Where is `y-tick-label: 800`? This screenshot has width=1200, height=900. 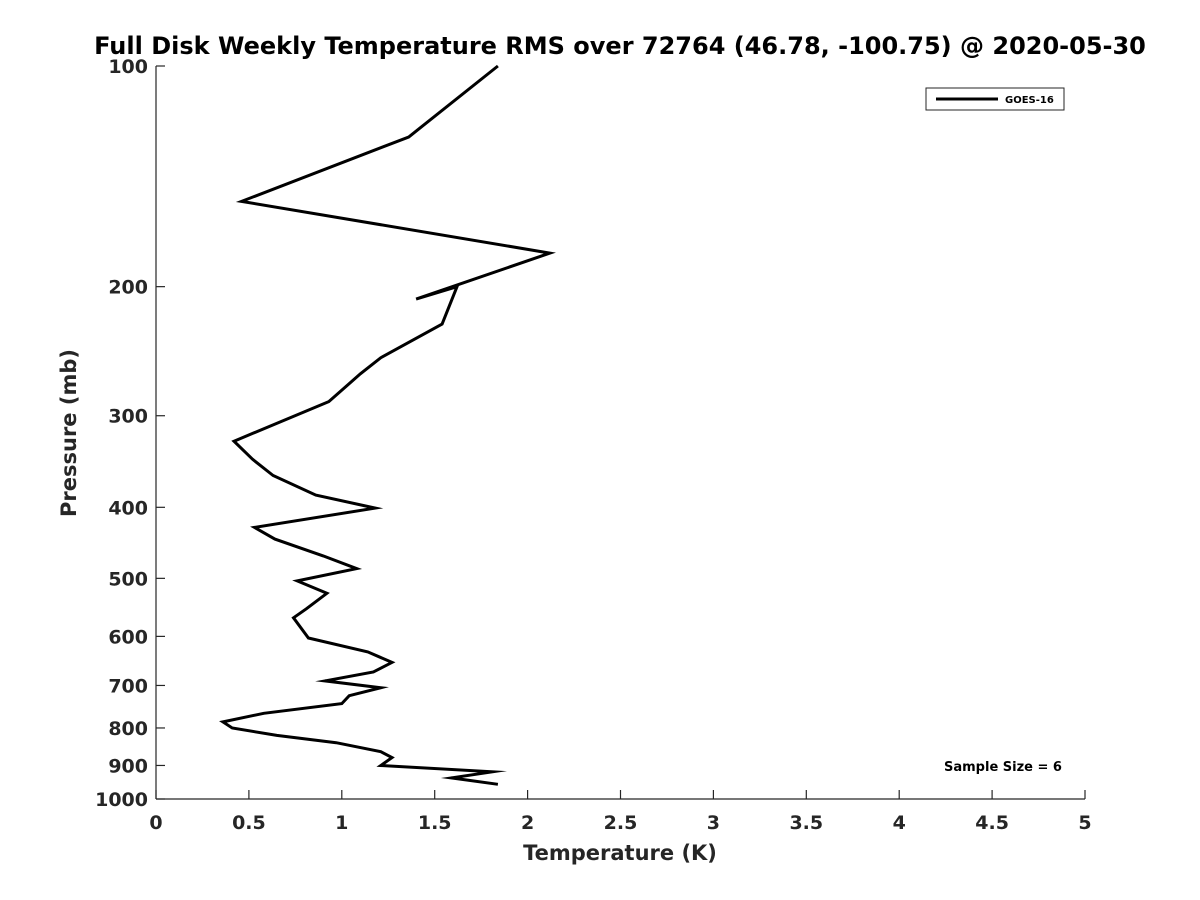
y-tick-label: 800 is located at coordinates (128, 729).